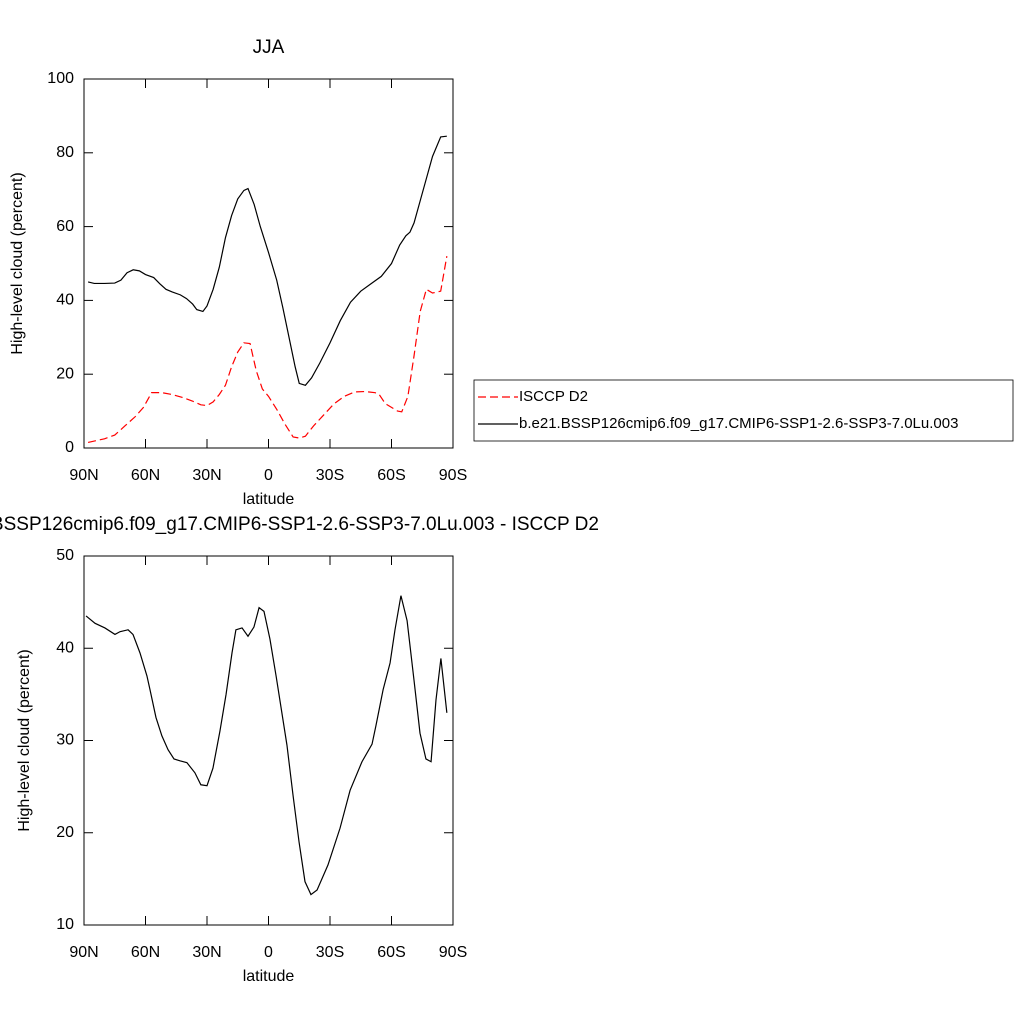  What do you see at coordinates (69, 447) in the screenshot?
I see `y-tick-label: 0` at bounding box center [69, 447].